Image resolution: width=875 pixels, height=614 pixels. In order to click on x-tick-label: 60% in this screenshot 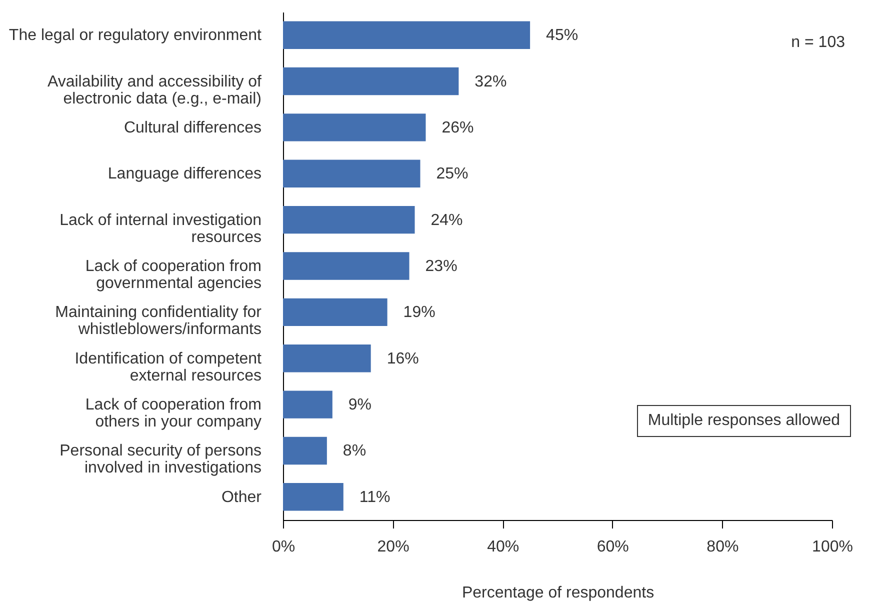, I will do `click(612, 547)`.